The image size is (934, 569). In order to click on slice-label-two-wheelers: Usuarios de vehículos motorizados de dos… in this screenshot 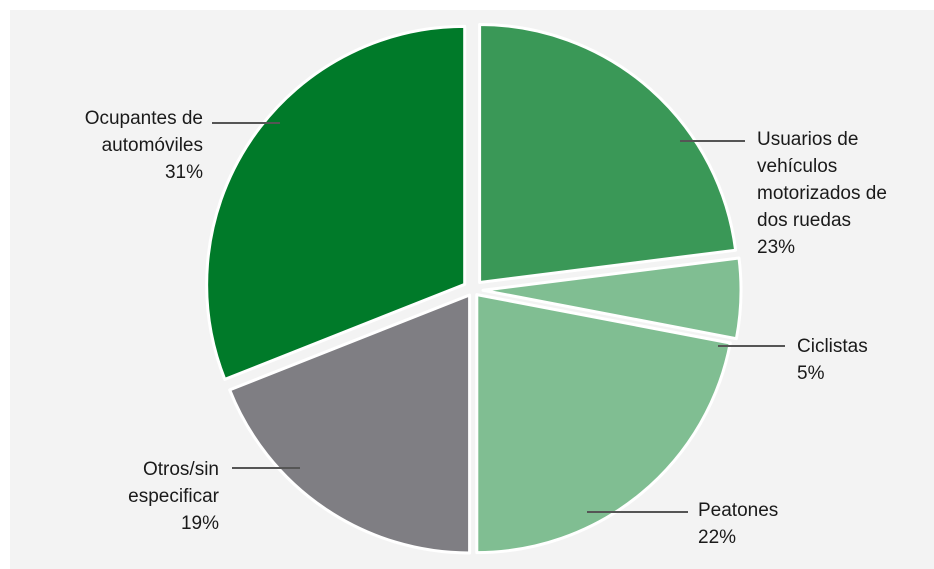, I will do `click(822, 193)`.